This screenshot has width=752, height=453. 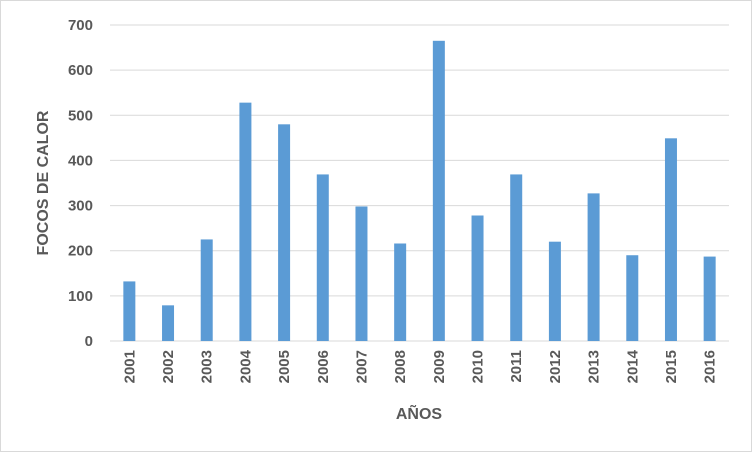 What do you see at coordinates (594, 366) in the screenshot?
I see `x-tick-label: 2013` at bounding box center [594, 366].